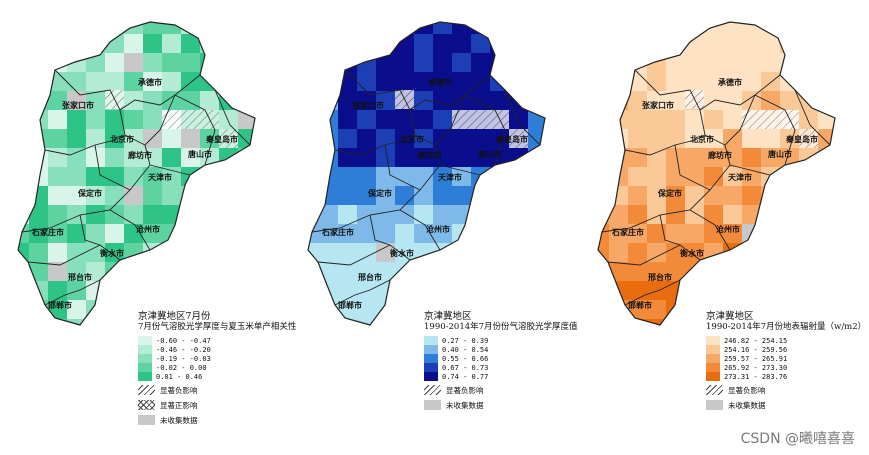 The width and height of the screenshot is (869, 455). What do you see at coordinates (786, 340) in the screenshot?
I see `legend-class-row: 246.82 - 254.15` at bounding box center [786, 340].